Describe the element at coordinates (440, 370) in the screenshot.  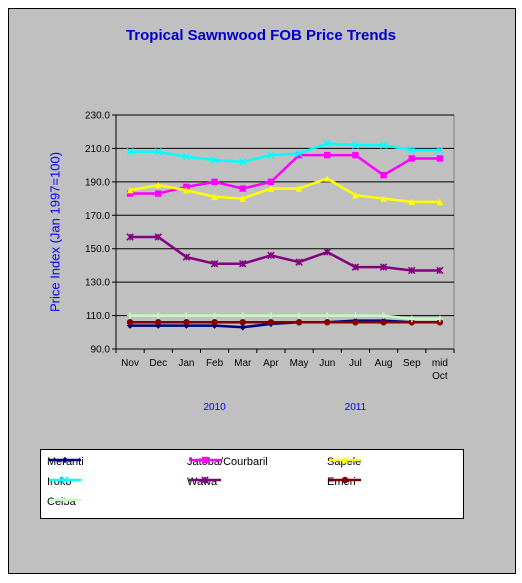
I see `x-tick-label: mid Oct` at that location.